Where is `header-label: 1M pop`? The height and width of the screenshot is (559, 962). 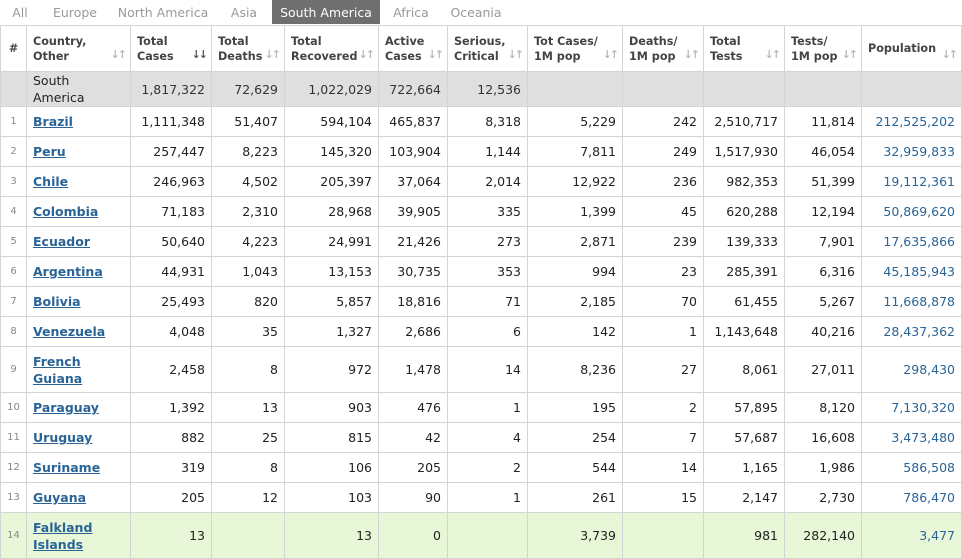 header-label: 1M pop is located at coordinates (652, 56).